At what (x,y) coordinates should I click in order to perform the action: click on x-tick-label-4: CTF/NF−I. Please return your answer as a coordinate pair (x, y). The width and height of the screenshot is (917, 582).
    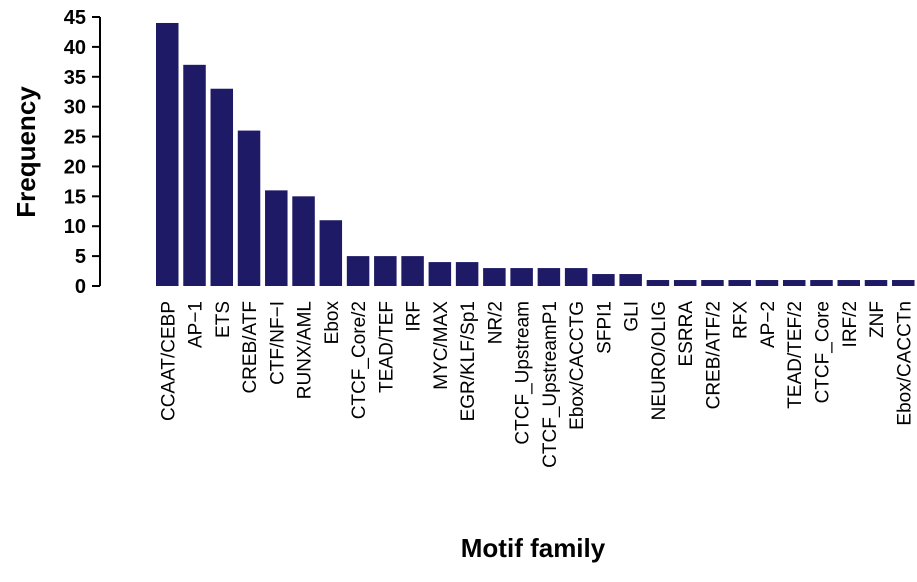
    Looking at the image, I should click on (277, 343).